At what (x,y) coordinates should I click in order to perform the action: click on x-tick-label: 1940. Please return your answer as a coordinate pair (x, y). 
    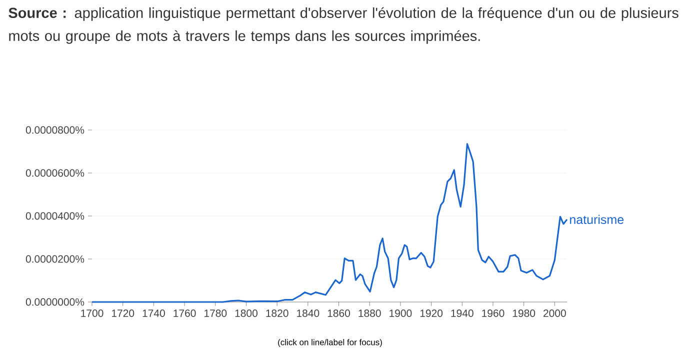
    Looking at the image, I should click on (462, 313).